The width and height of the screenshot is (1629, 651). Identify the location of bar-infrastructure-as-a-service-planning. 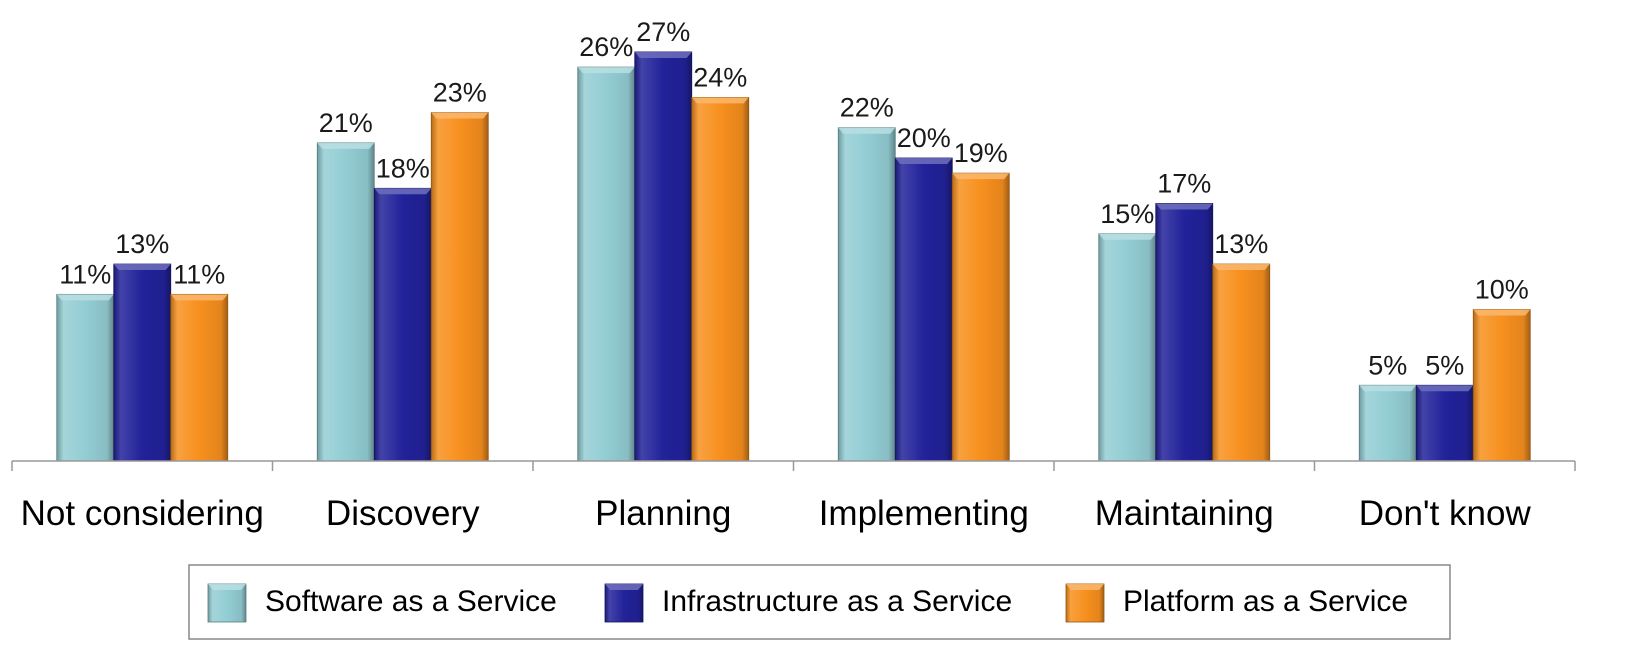
(663, 256).